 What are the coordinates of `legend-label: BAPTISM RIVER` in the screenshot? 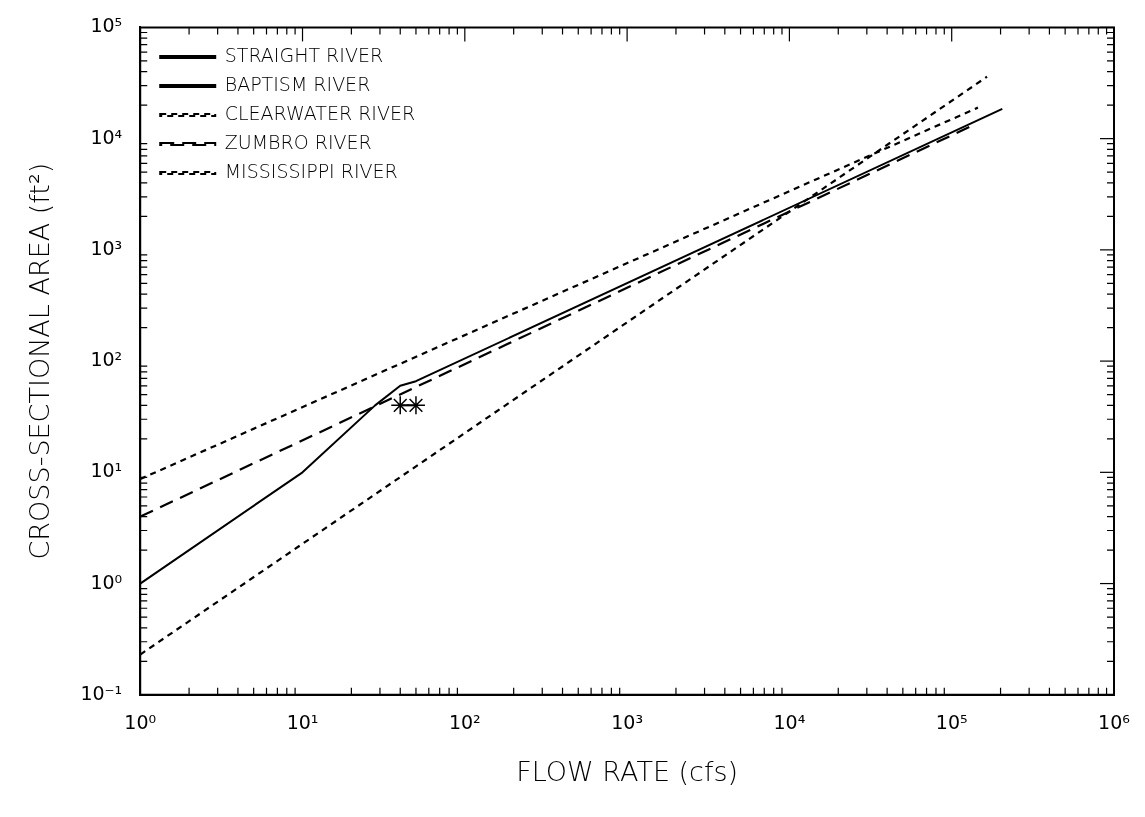 It's located at (297, 83).